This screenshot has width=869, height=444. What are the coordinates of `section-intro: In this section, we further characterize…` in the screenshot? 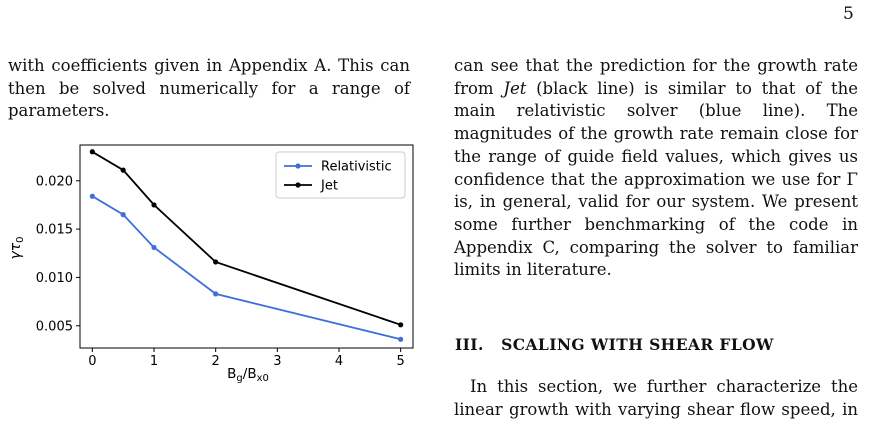 It's located at (656, 410).